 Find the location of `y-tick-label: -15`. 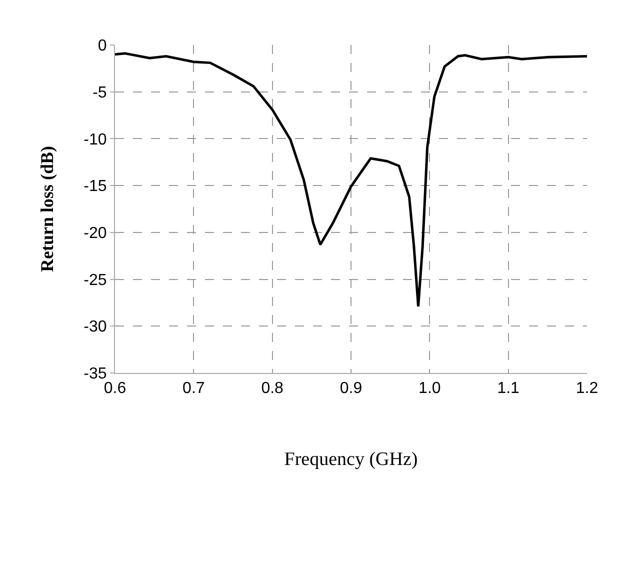

y-tick-label: -15 is located at coordinates (95, 187).